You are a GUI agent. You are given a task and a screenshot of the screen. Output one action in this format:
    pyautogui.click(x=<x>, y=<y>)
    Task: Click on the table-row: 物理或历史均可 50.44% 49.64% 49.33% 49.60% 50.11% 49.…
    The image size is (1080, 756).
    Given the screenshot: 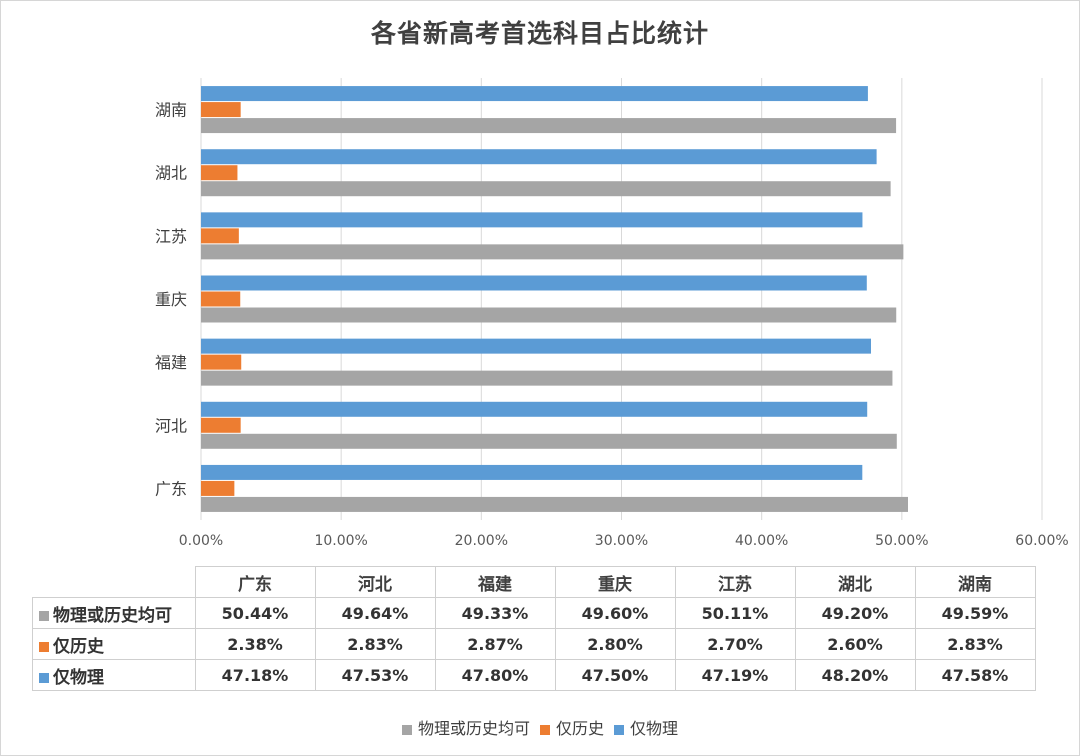 What is the action you would take?
    pyautogui.click(x=534, y=613)
    